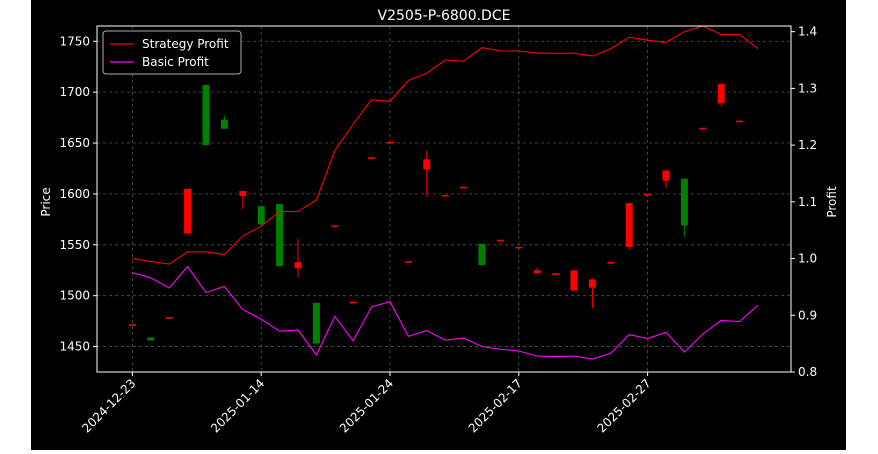 The image size is (878, 454). I want to click on legend-box, so click(172, 52).